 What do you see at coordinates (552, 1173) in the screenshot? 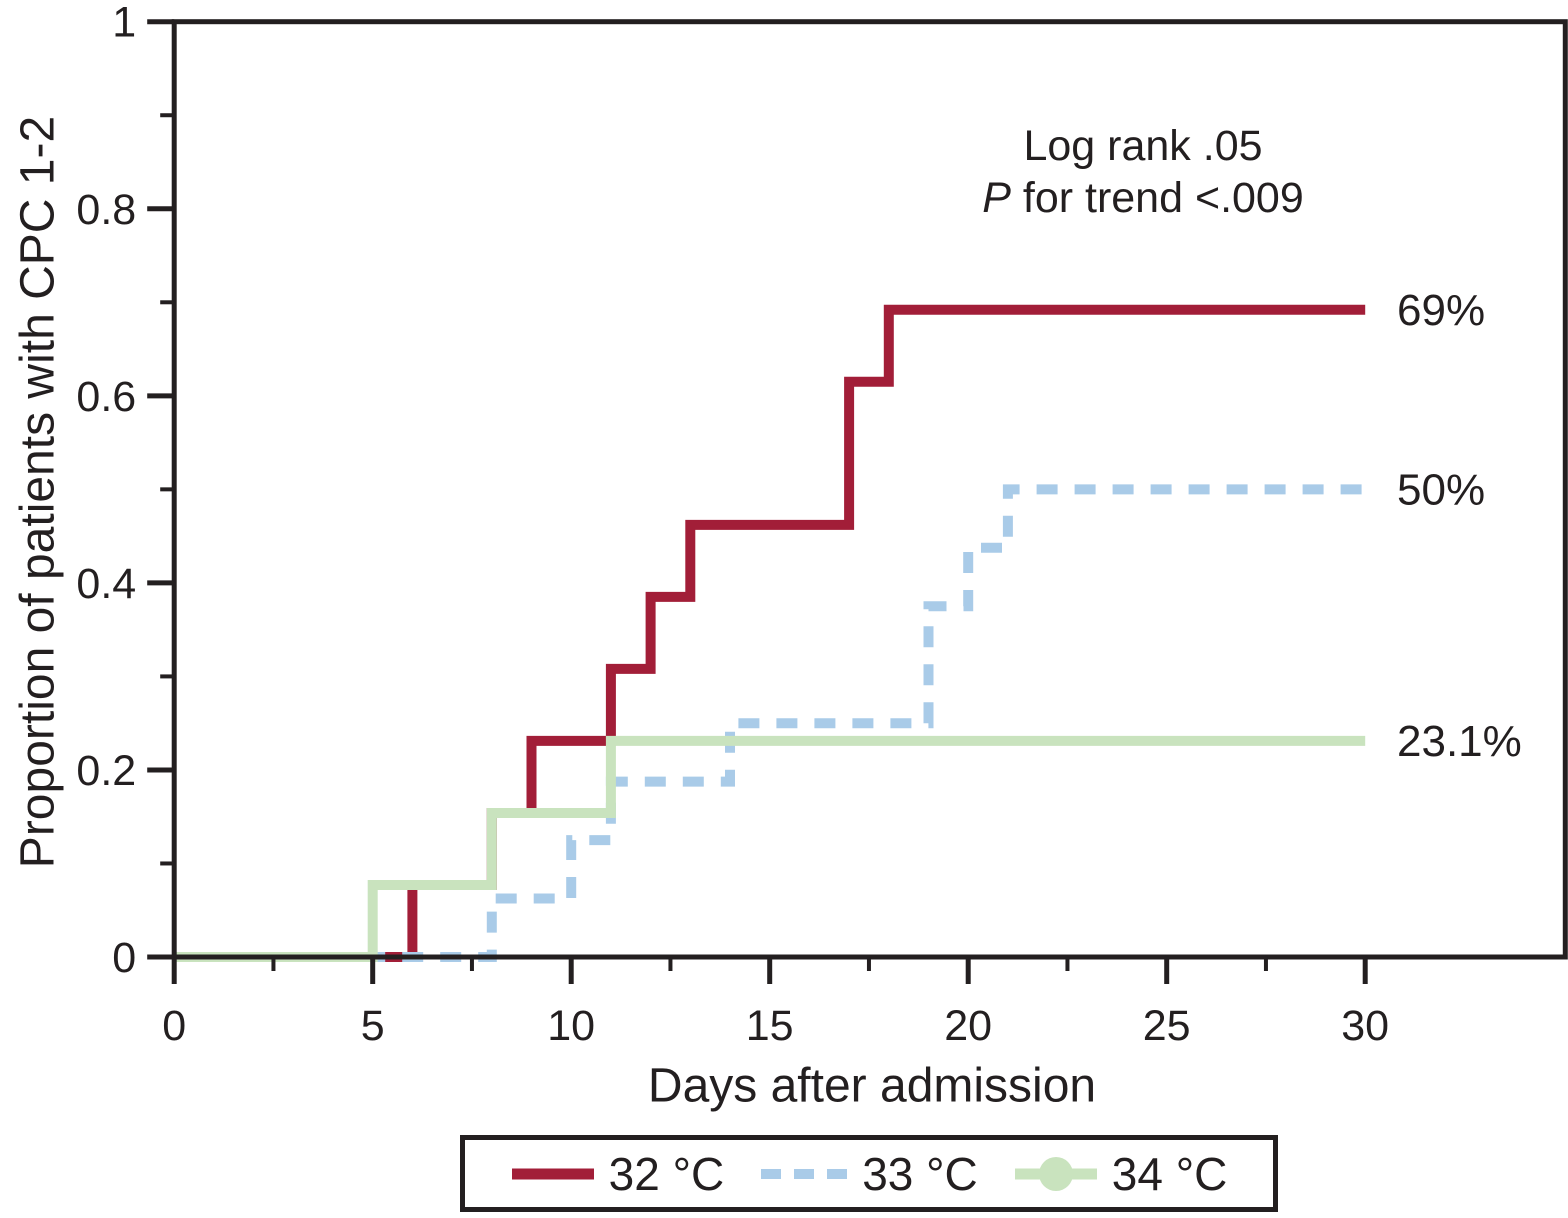
I see `solid-line-swatch-icon` at bounding box center [552, 1173].